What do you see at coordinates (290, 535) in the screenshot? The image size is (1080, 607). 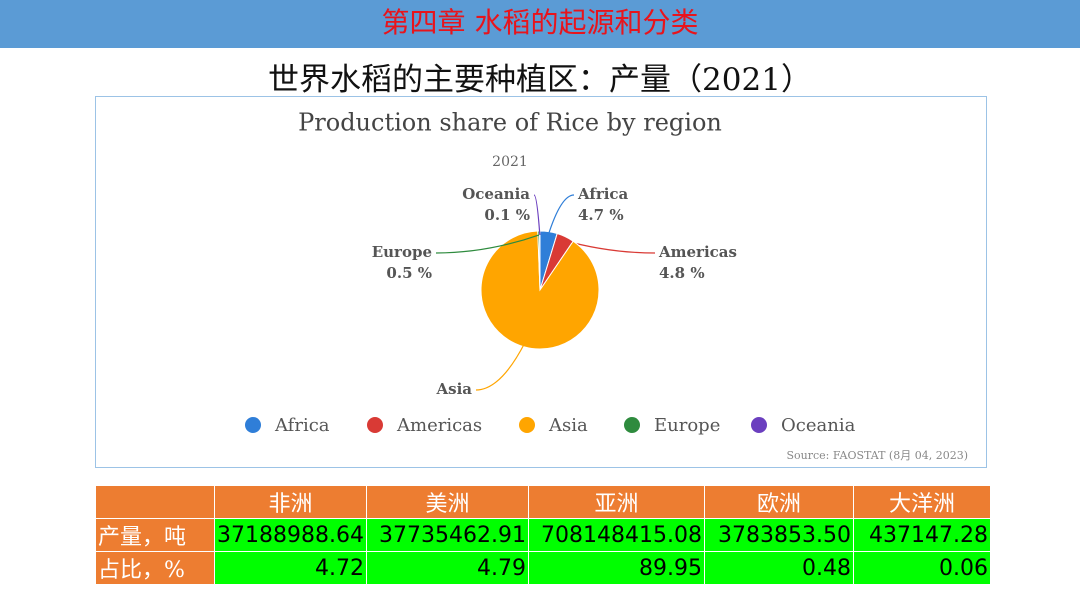 I see `table-cell: 37188988.64` at bounding box center [290, 535].